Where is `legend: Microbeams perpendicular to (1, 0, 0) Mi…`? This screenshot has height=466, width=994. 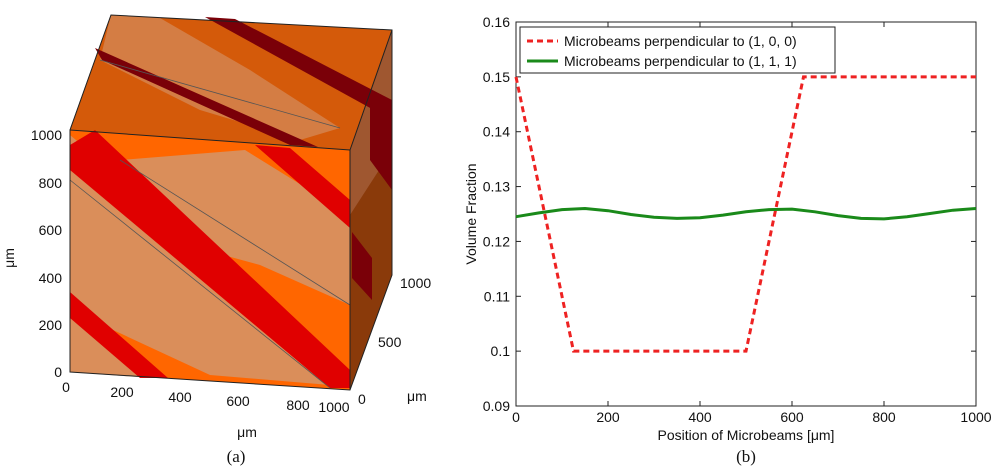 legend: Microbeams perpendicular to (1, 0, 0) Mi… is located at coordinates (677, 50).